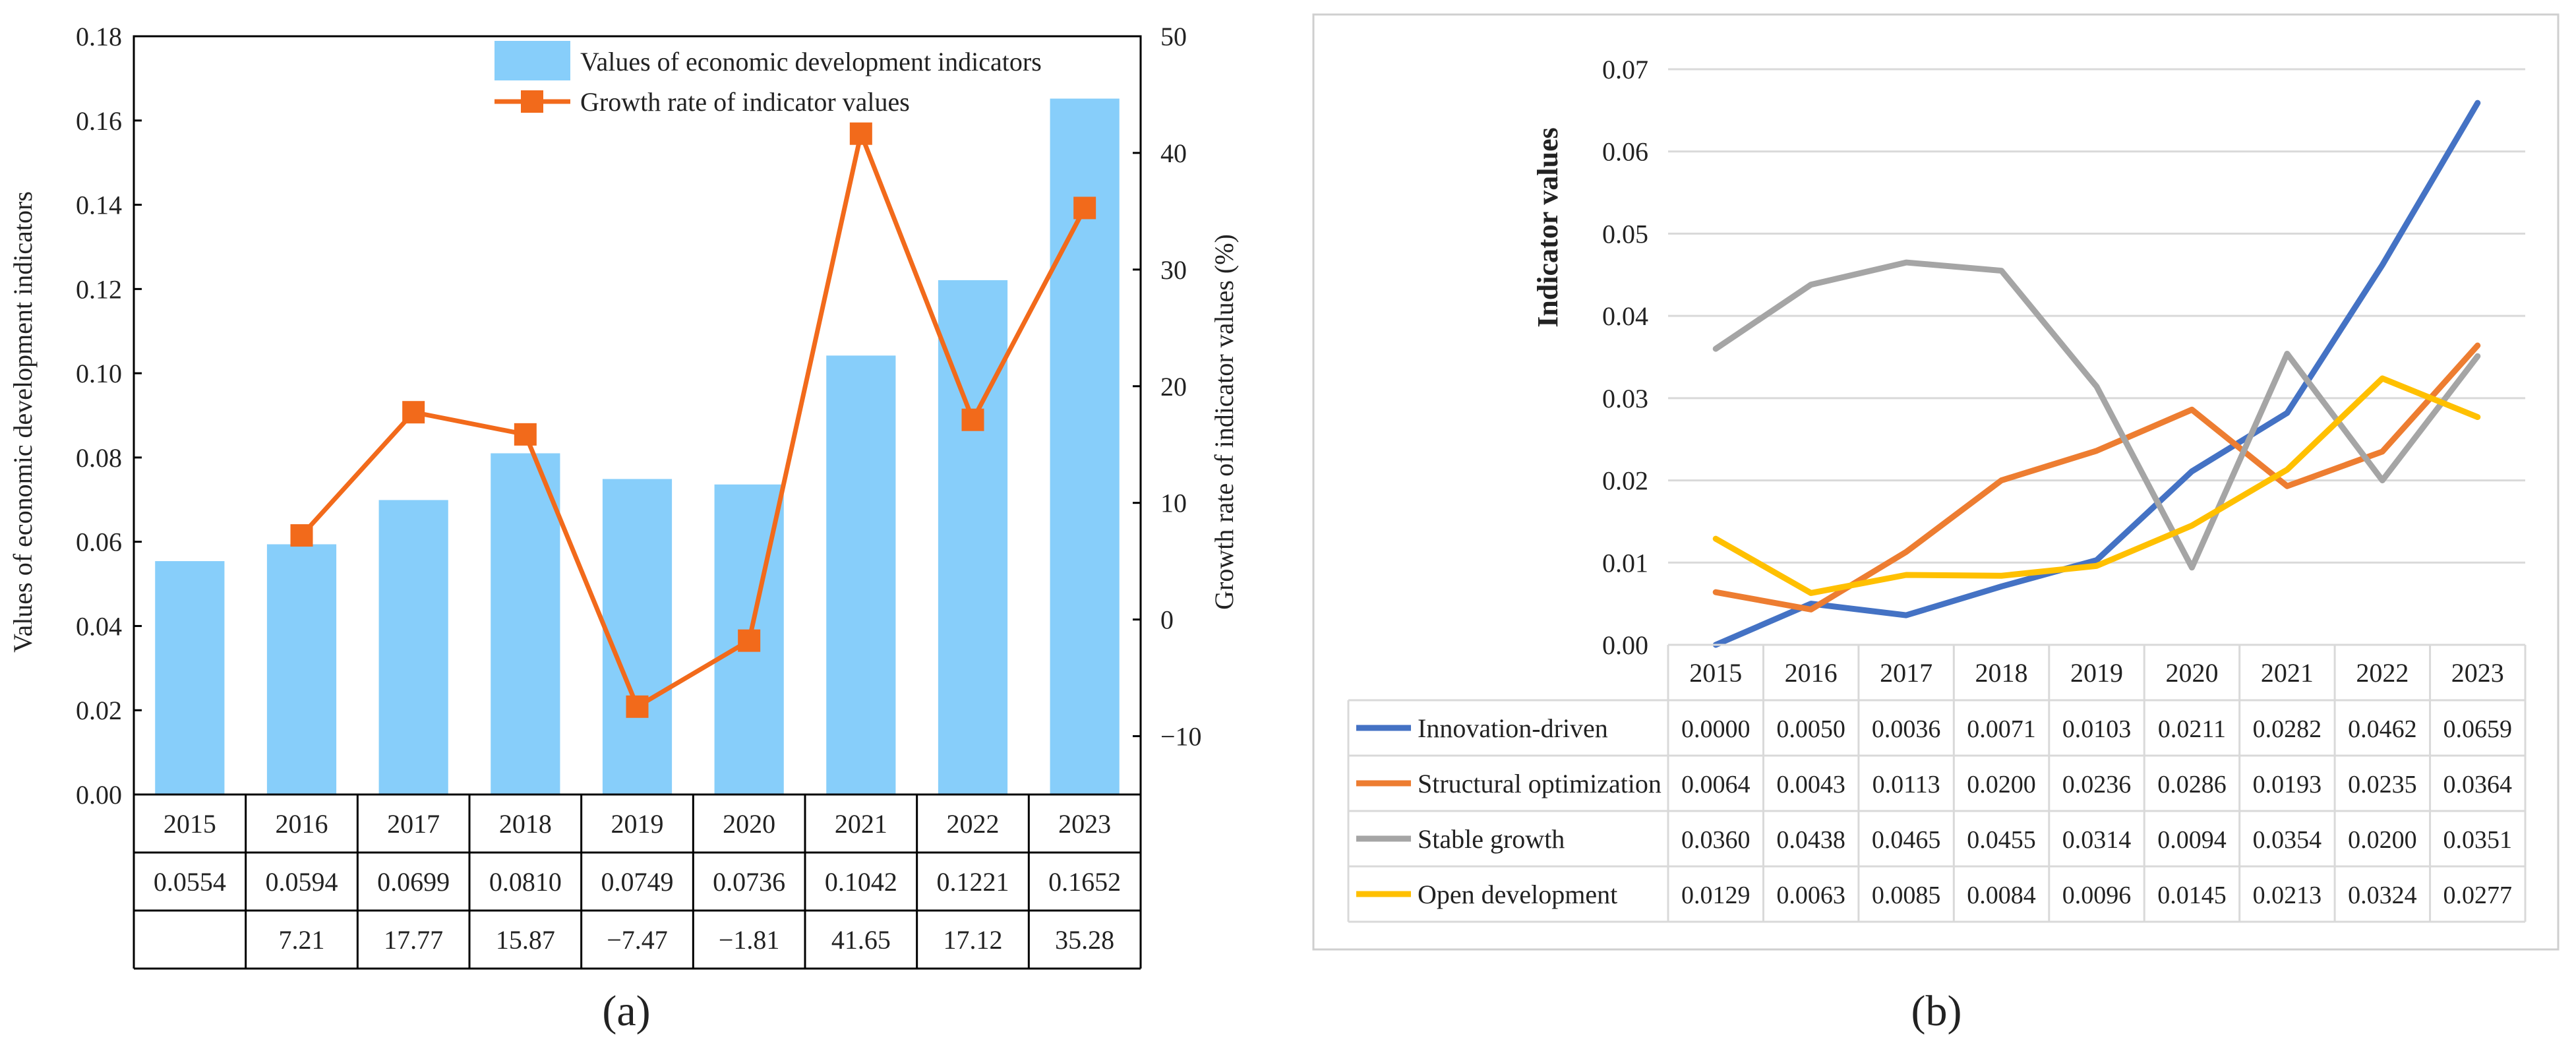 The image size is (2576, 1049). What do you see at coordinates (973, 882) in the screenshot?
I see `a-table-value: 0.1221` at bounding box center [973, 882].